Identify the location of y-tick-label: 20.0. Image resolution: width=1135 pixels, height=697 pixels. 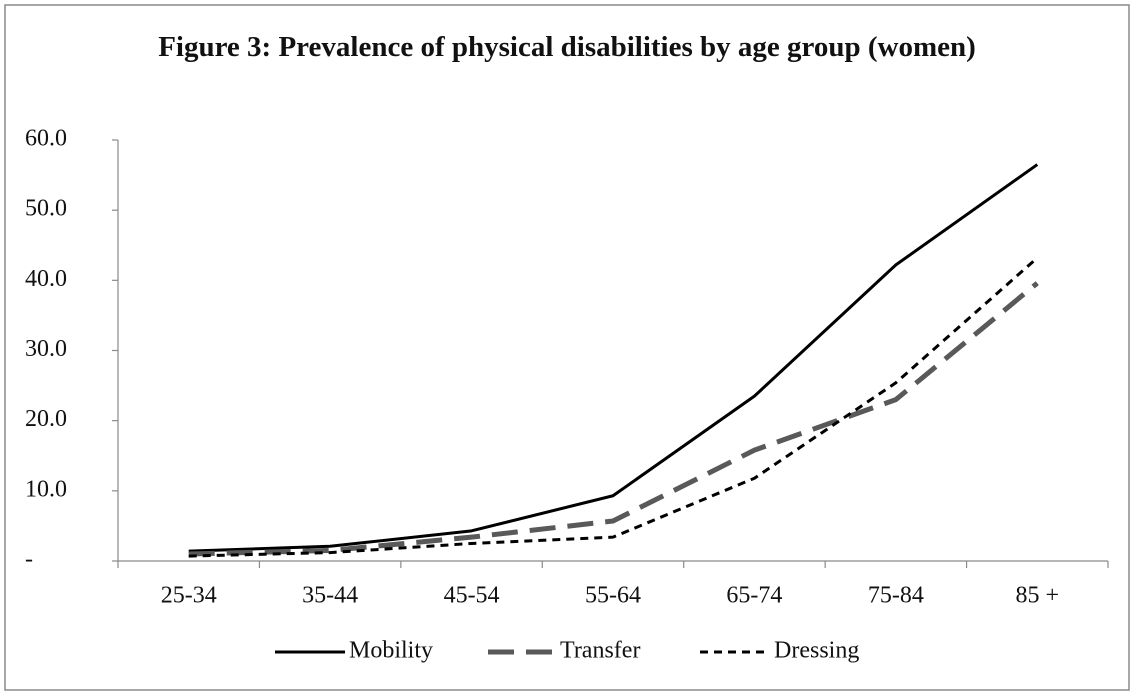
(46, 419).